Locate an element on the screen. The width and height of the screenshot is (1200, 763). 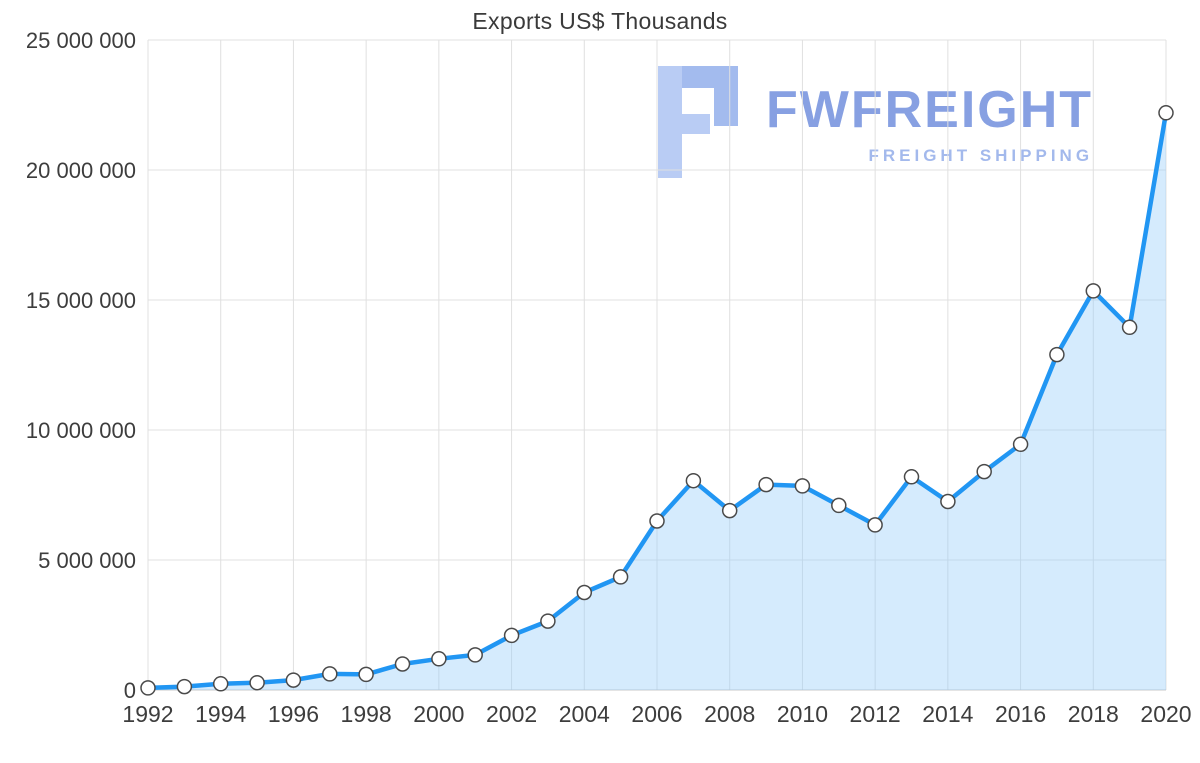
data-point-2012 is located at coordinates (875, 525).